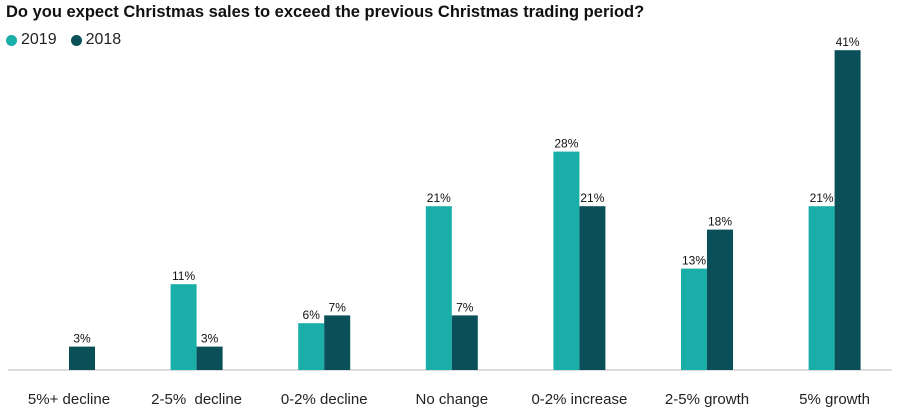  I want to click on data-label-2018-1: 3%, so click(210, 339).